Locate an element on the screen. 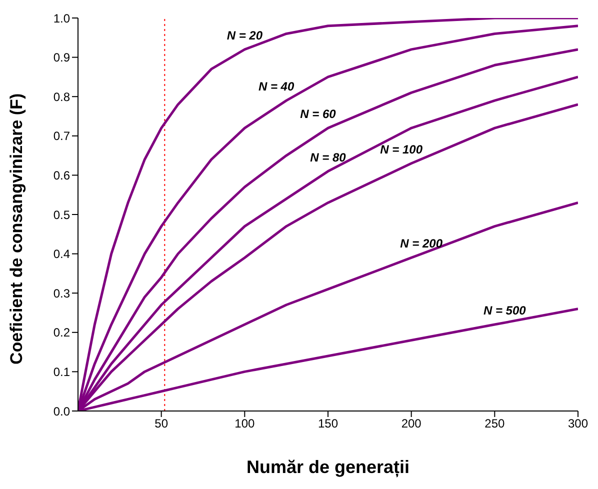  series-label: N = 200 is located at coordinates (421, 243).